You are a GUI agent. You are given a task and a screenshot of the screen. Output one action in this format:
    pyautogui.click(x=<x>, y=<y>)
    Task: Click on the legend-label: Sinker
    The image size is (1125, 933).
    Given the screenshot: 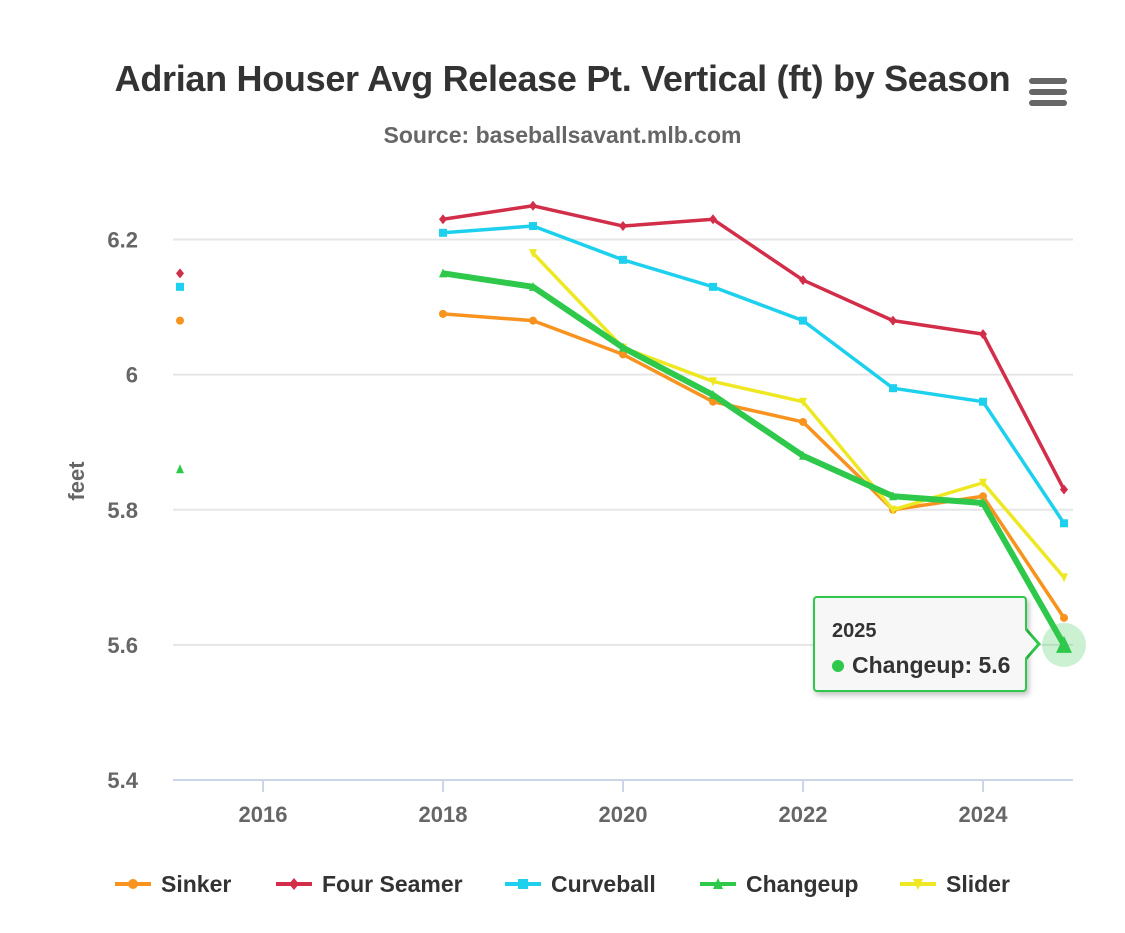 What is the action you would take?
    pyautogui.click(x=196, y=883)
    